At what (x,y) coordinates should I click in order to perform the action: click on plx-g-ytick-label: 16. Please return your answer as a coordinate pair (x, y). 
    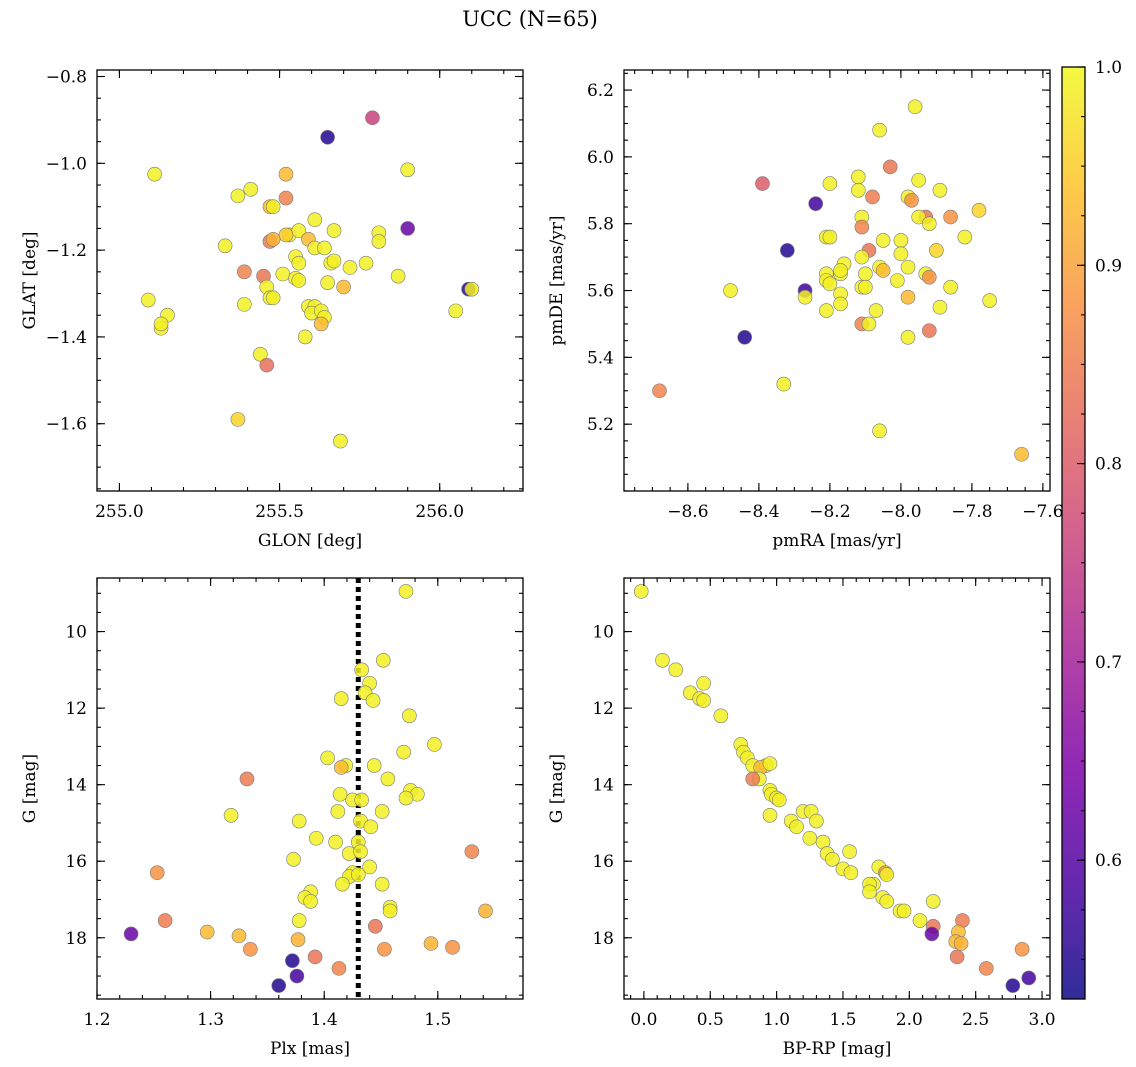
    Looking at the image, I should click on (76, 862).